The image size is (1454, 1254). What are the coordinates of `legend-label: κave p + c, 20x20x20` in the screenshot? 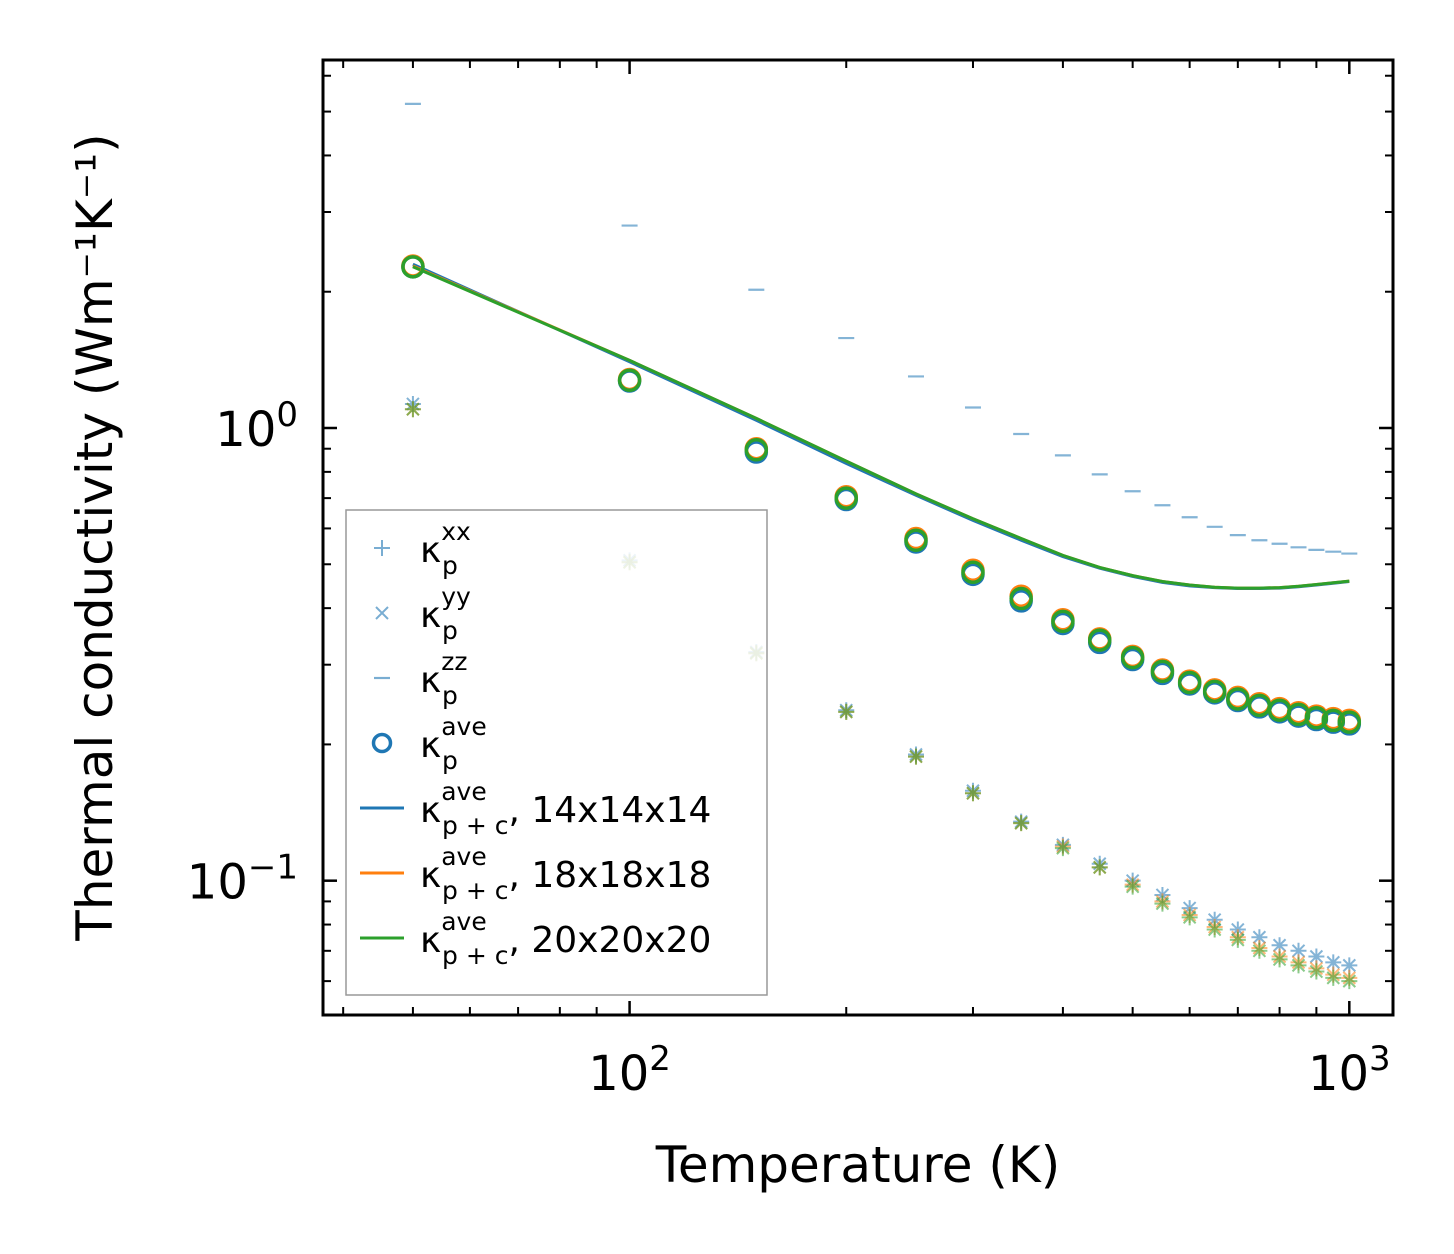 It's located at (565, 938).